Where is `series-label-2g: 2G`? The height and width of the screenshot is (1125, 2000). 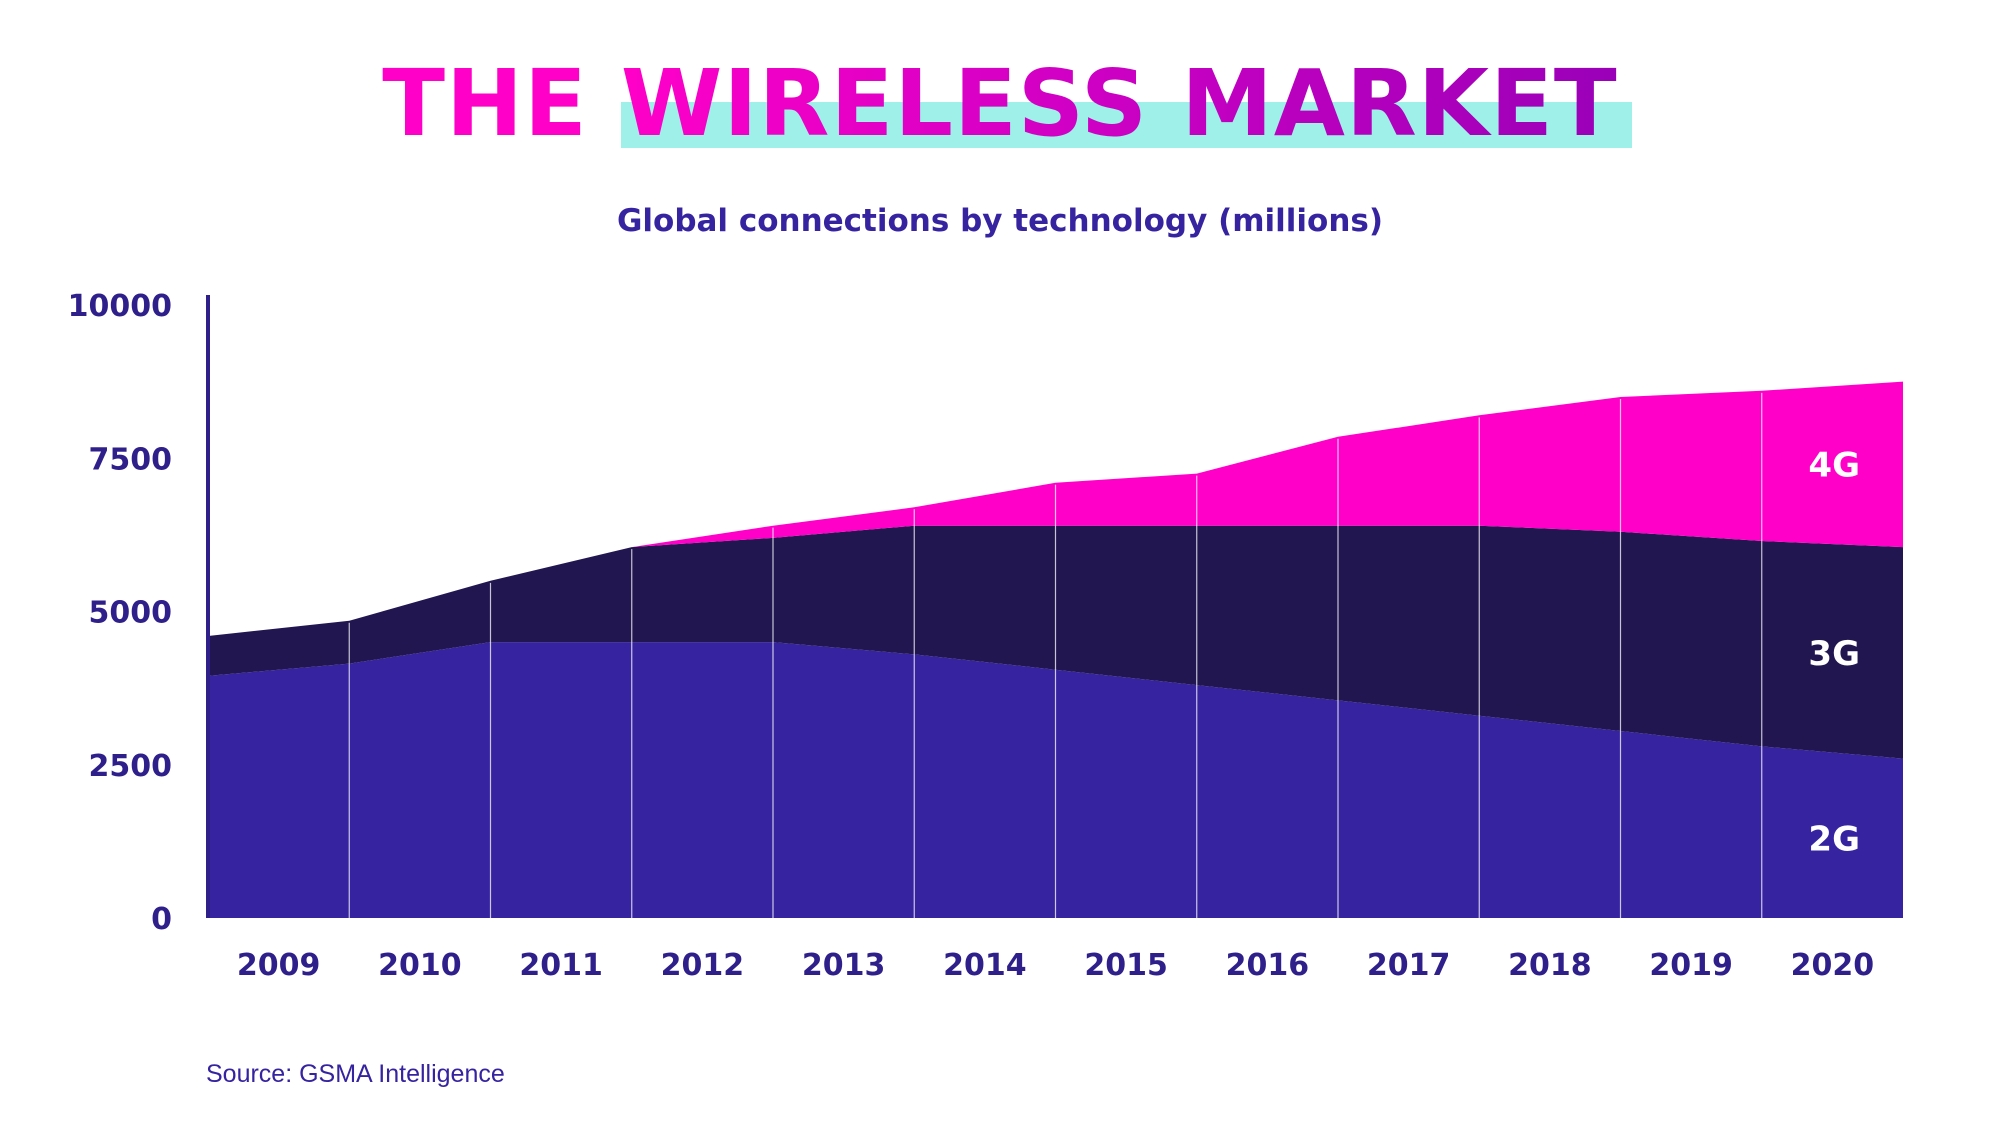
series-label-2g: 2G is located at coordinates (1834, 839).